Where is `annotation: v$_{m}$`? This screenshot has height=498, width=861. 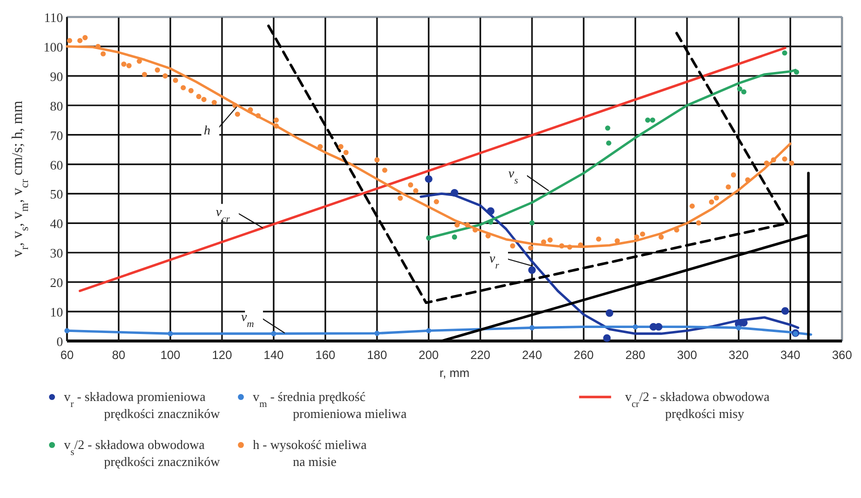 annotation: v$_{m}$ is located at coordinates (247, 319).